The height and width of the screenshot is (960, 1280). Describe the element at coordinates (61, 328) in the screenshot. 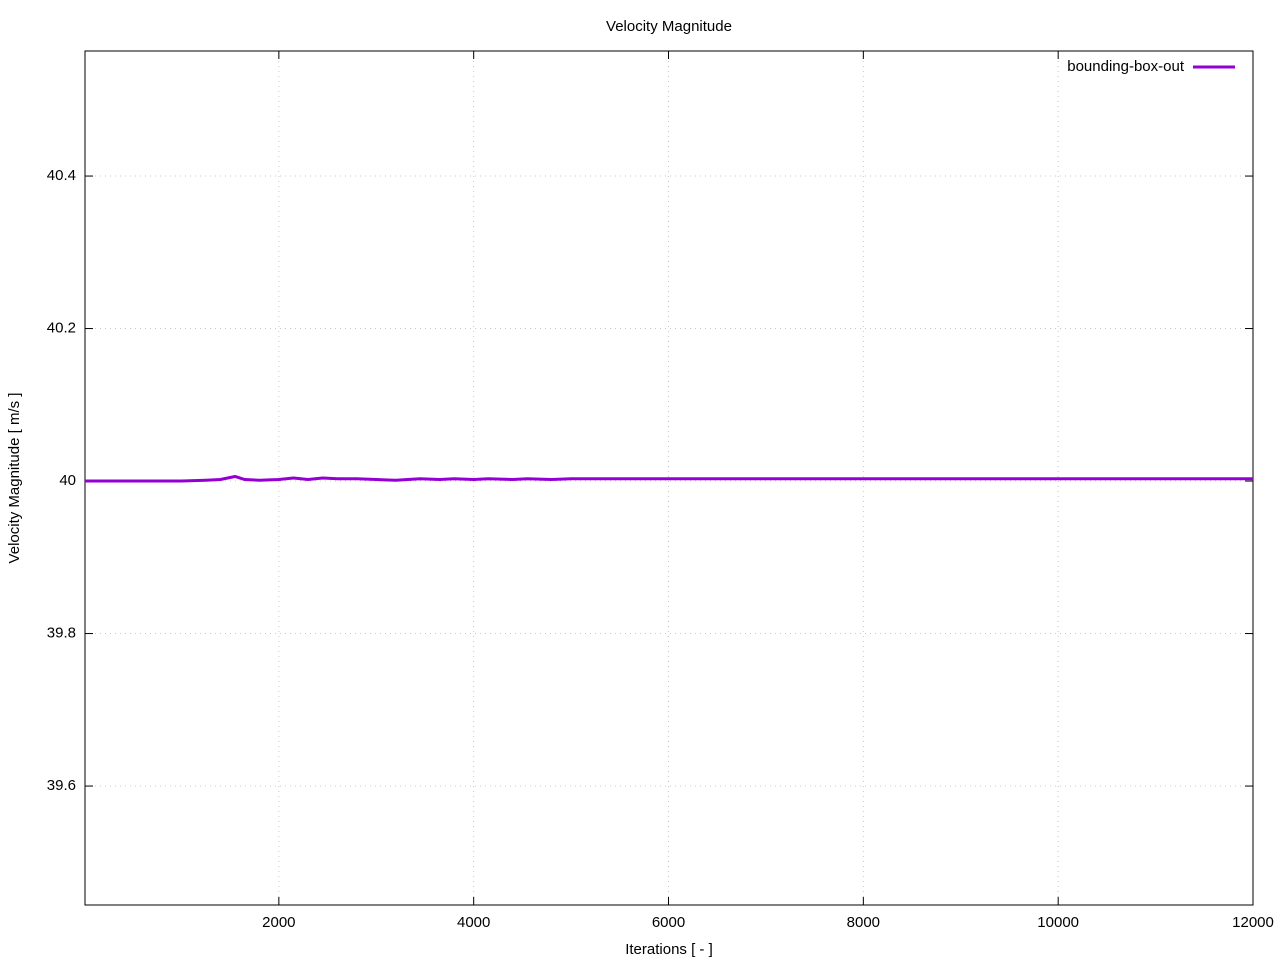

I see `y-tick-label: 40.2` at that location.